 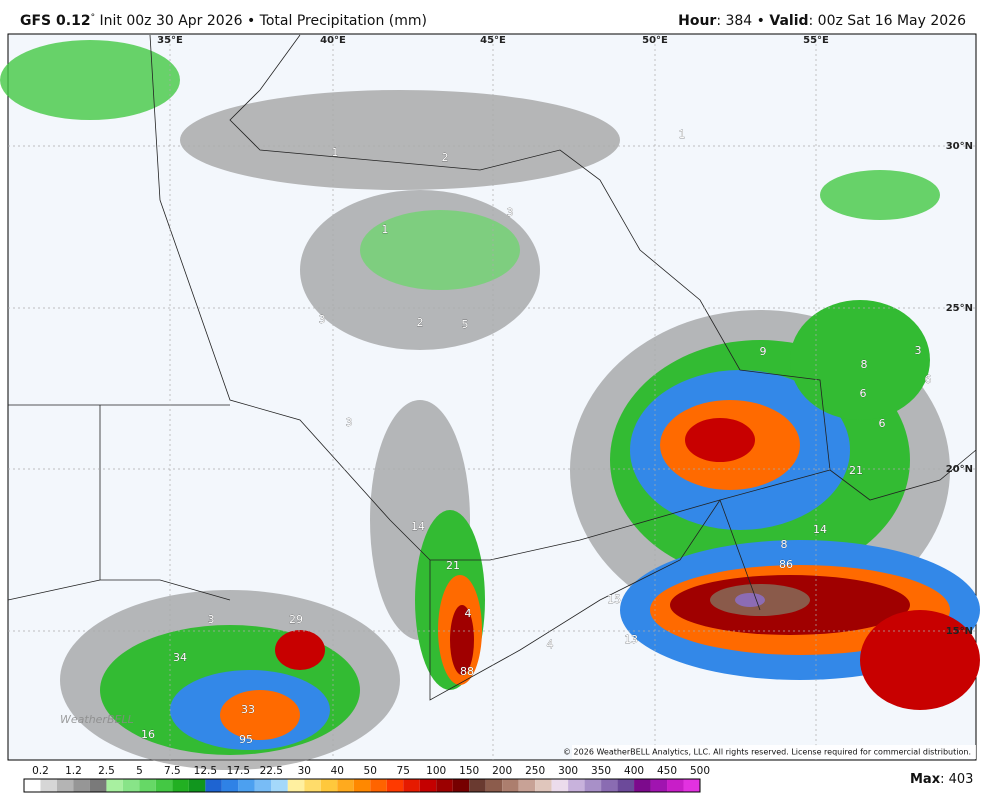 What do you see at coordinates (304, 771) in the screenshot?
I see `colorbar-label: 30` at bounding box center [304, 771].